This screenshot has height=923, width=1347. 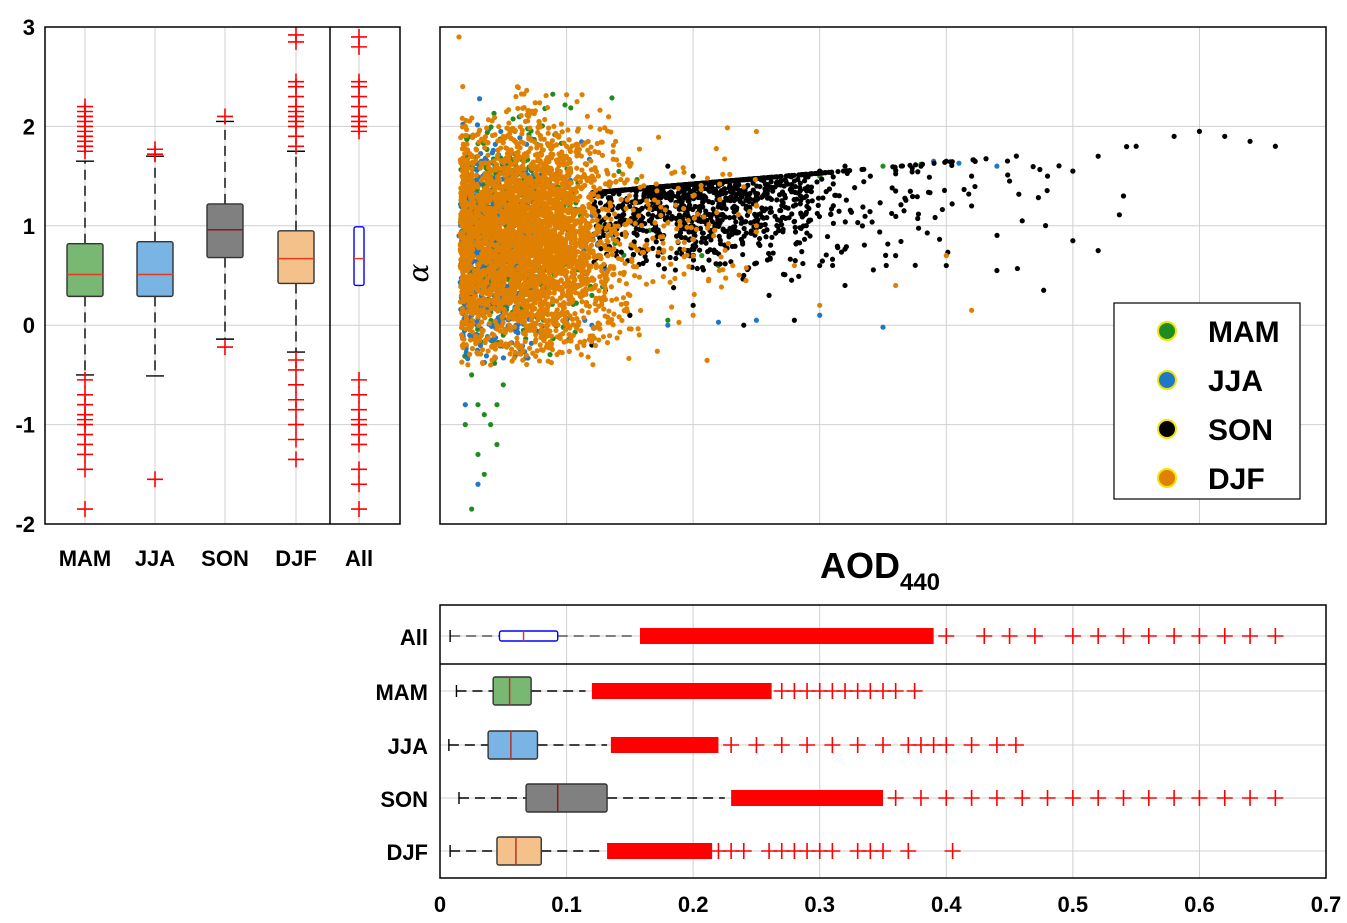 I want to click on category-label: SON, so click(x=225, y=558).